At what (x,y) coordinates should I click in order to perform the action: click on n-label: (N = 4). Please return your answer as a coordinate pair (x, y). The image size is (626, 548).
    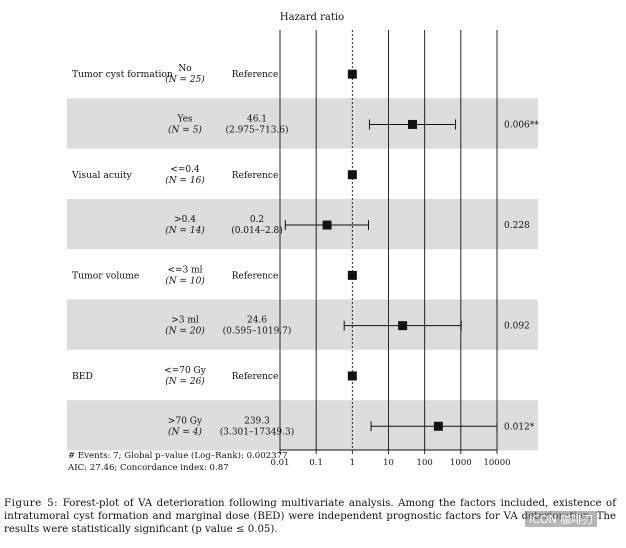
    Looking at the image, I should click on (185, 431).